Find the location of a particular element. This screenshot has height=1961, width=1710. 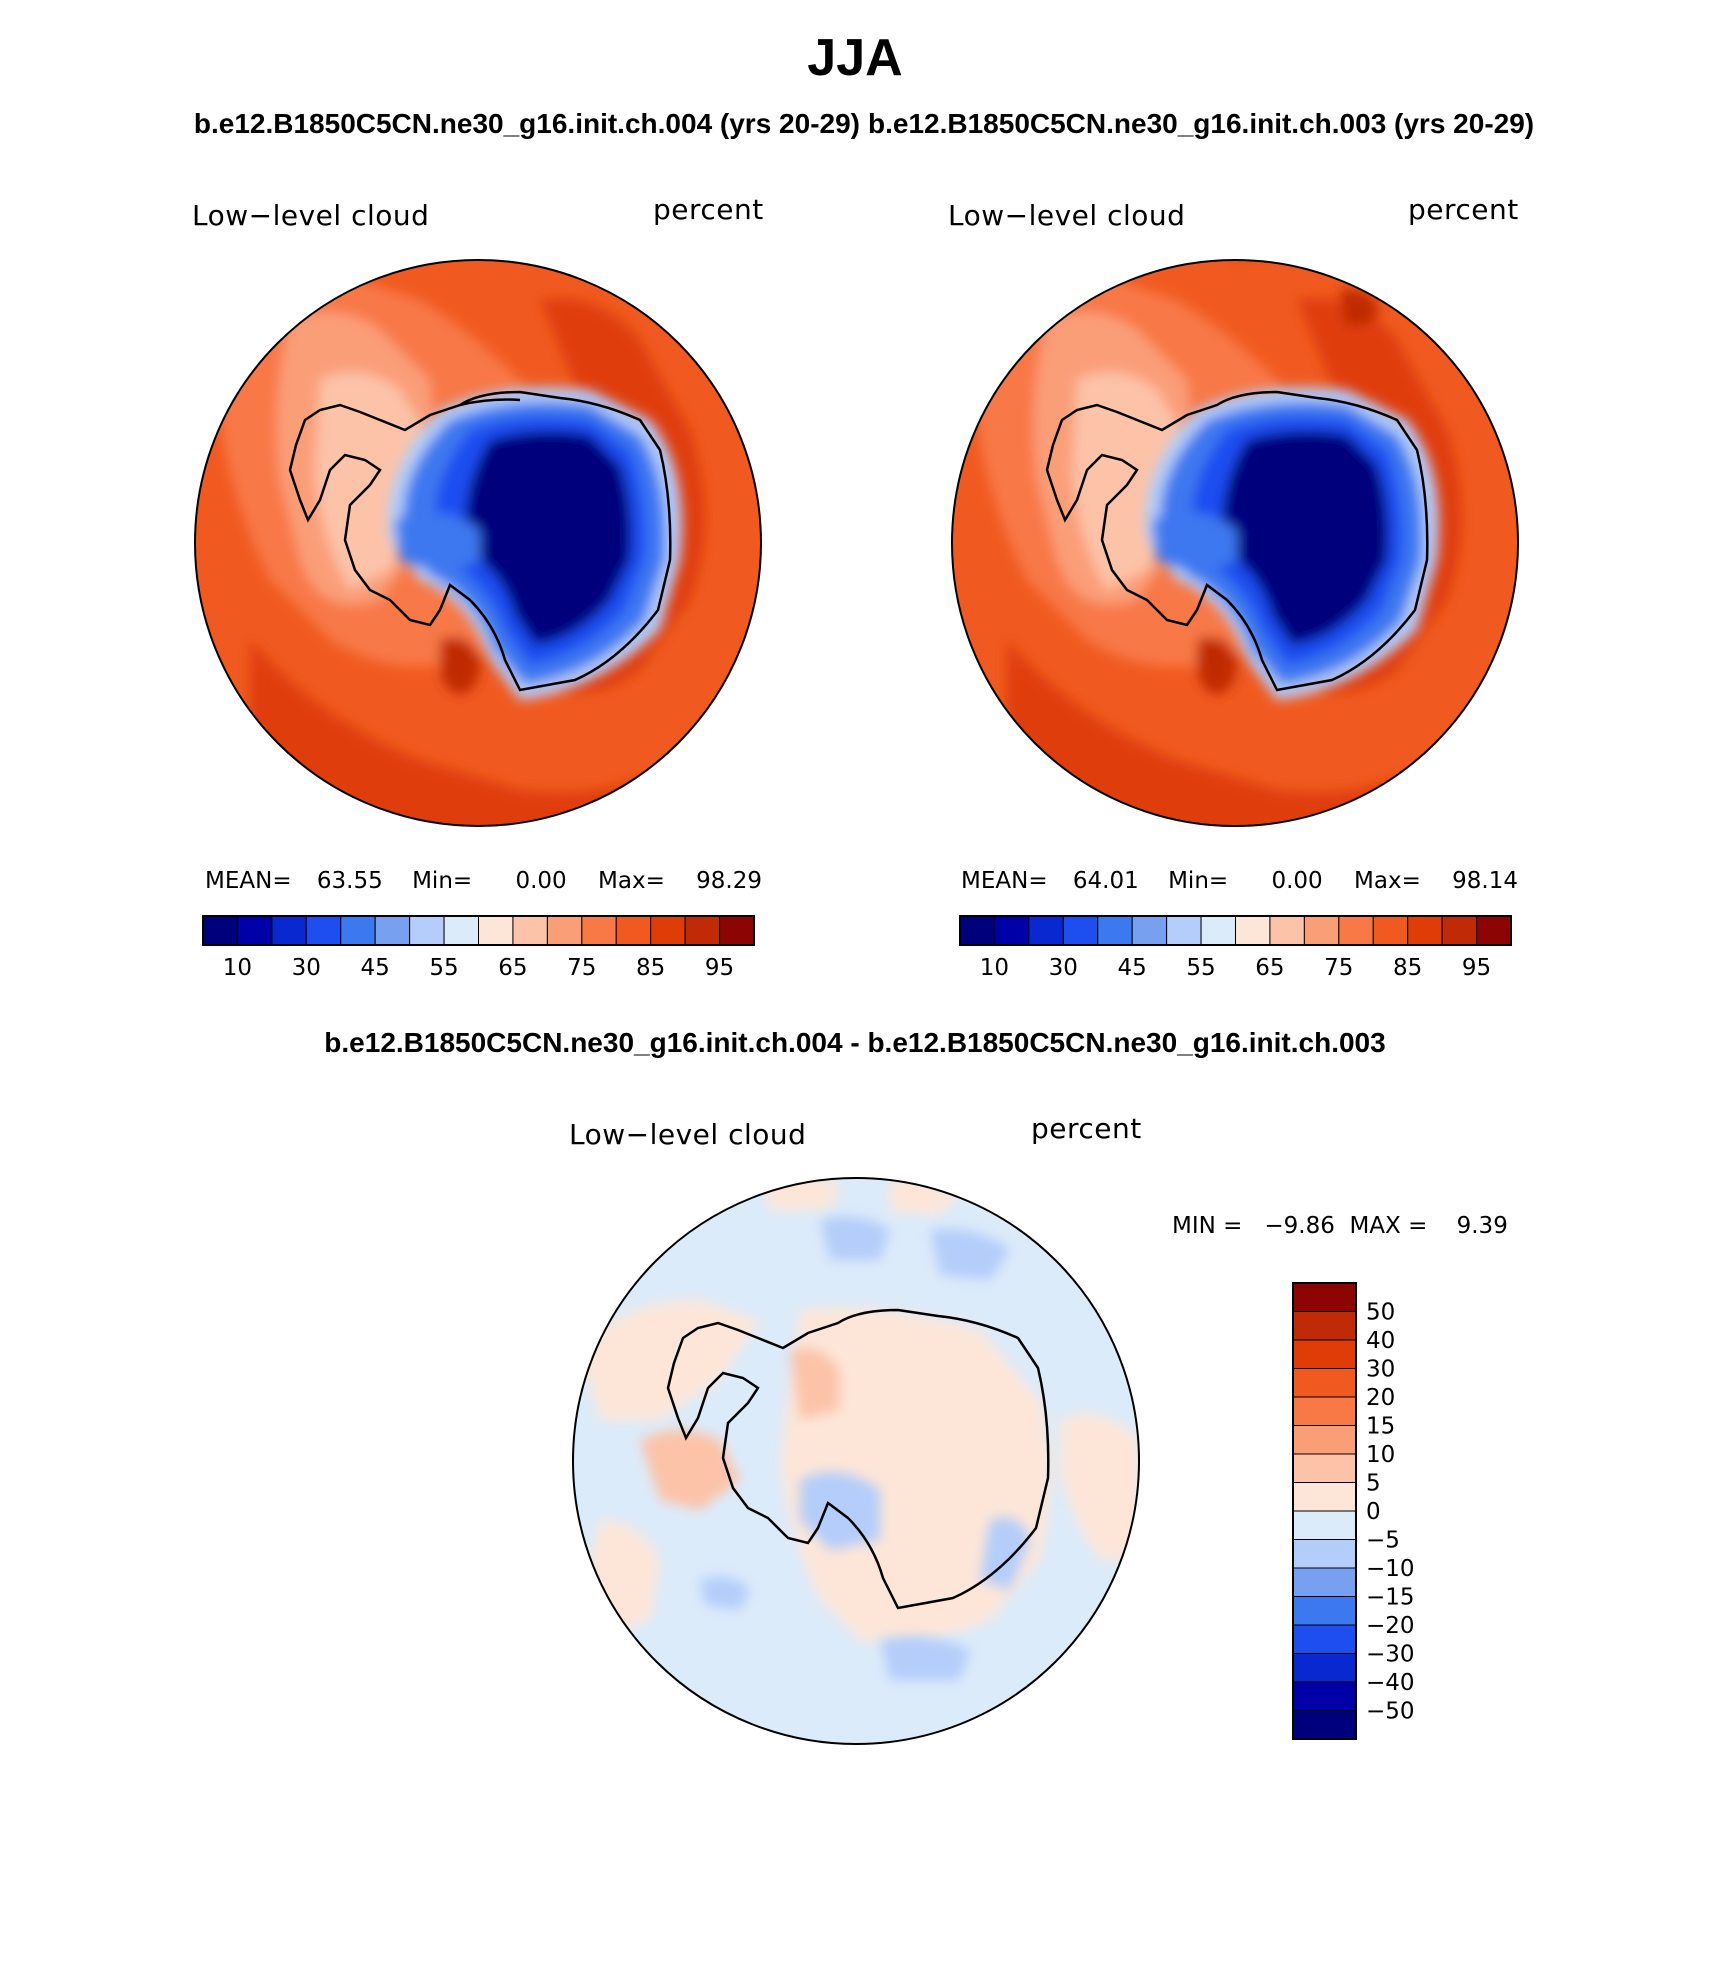

diff-units-label: percent is located at coordinates (1086, 1128).